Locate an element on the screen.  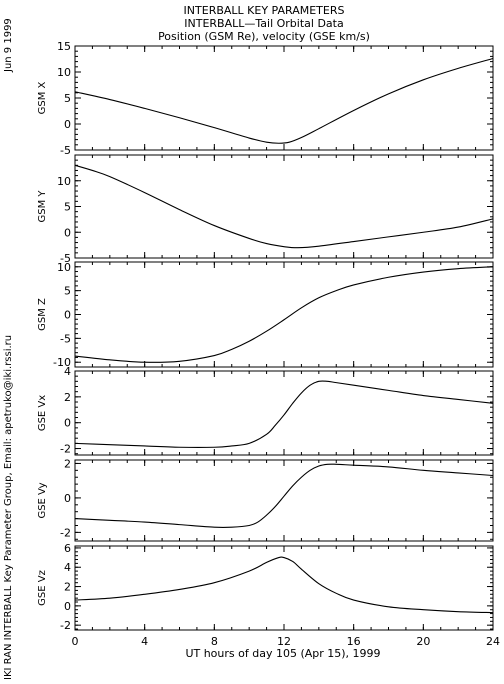
x-tick-label: 20 is located at coordinates (423, 641).